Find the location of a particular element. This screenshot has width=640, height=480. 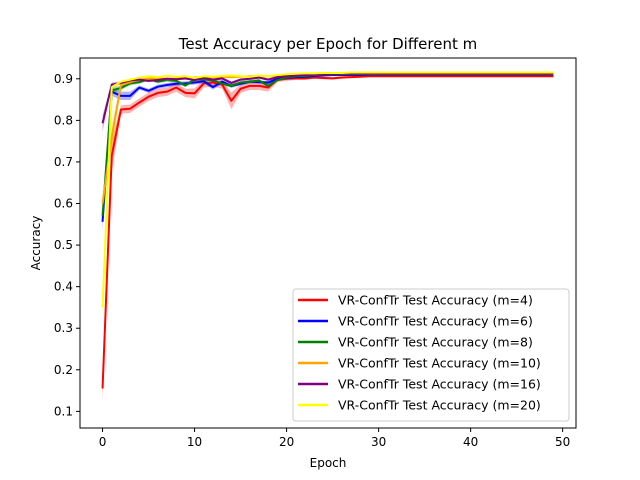

x-axis-label: Epoch is located at coordinates (328, 463).